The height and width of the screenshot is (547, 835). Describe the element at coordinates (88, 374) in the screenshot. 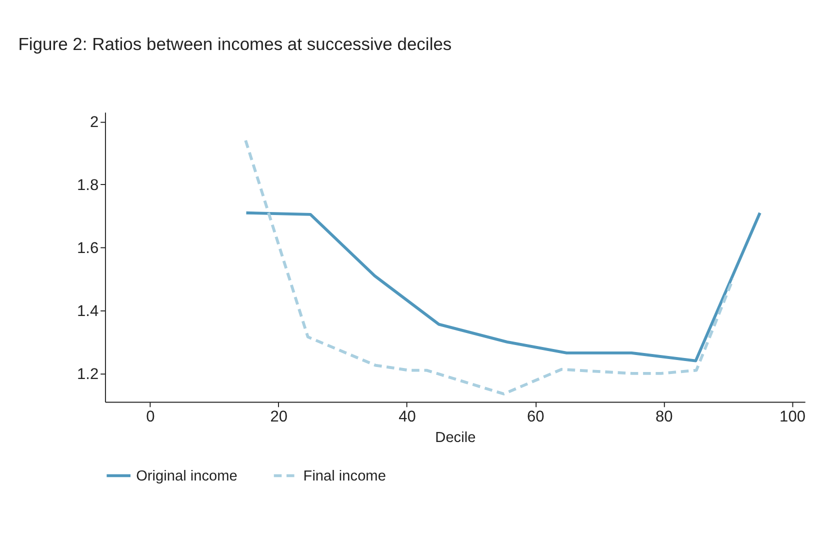

I see `y-tick-label: 1.2` at that location.